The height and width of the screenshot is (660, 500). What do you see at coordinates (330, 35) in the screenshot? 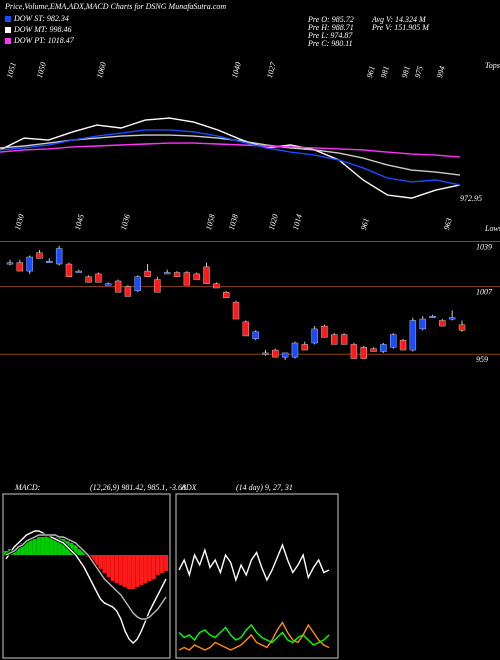
I see `info-prev: Pre L: 974.87` at bounding box center [330, 35].